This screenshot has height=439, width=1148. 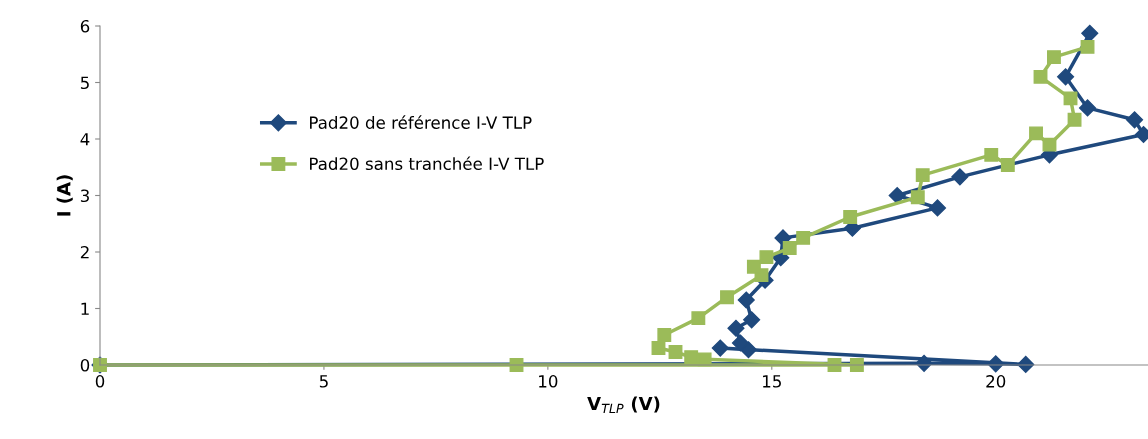 What do you see at coordinates (84, 83) in the screenshot?
I see `y-tick-label: 5` at bounding box center [84, 83].